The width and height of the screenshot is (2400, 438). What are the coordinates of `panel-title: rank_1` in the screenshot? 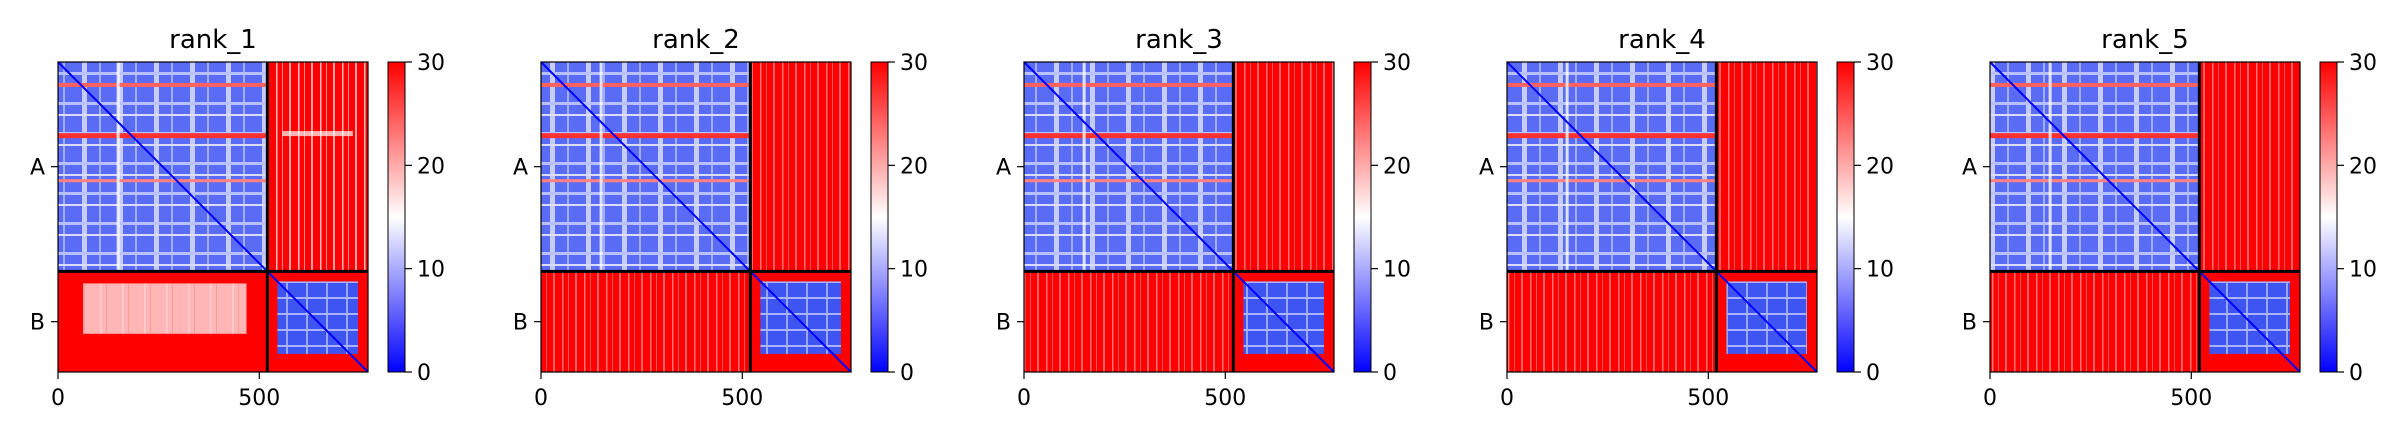 It's located at (213, 40).